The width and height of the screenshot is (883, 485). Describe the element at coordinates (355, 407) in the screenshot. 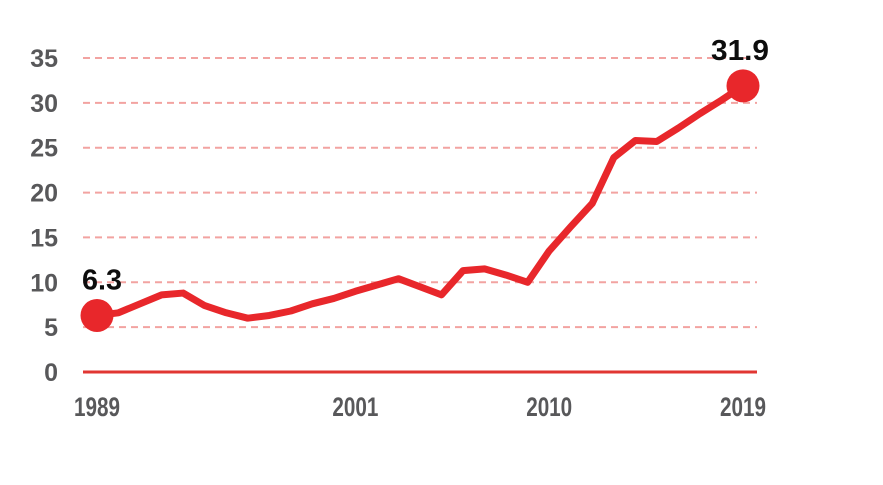

I see `x-tick-label-2001: 2001` at that location.